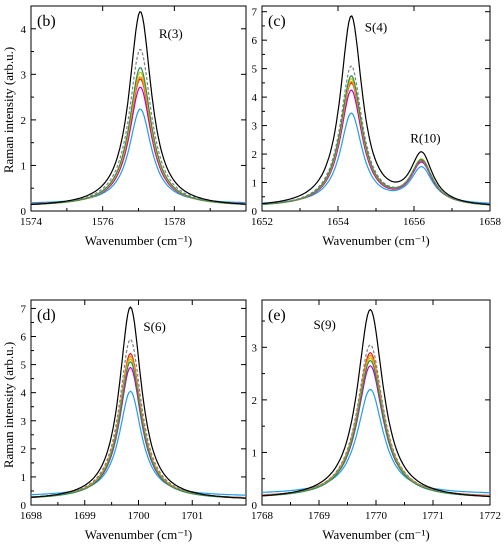 The height and width of the screenshot is (550, 504). Describe the element at coordinates (192, 516) in the screenshot. I see `x-tick-label: 1701` at that location.